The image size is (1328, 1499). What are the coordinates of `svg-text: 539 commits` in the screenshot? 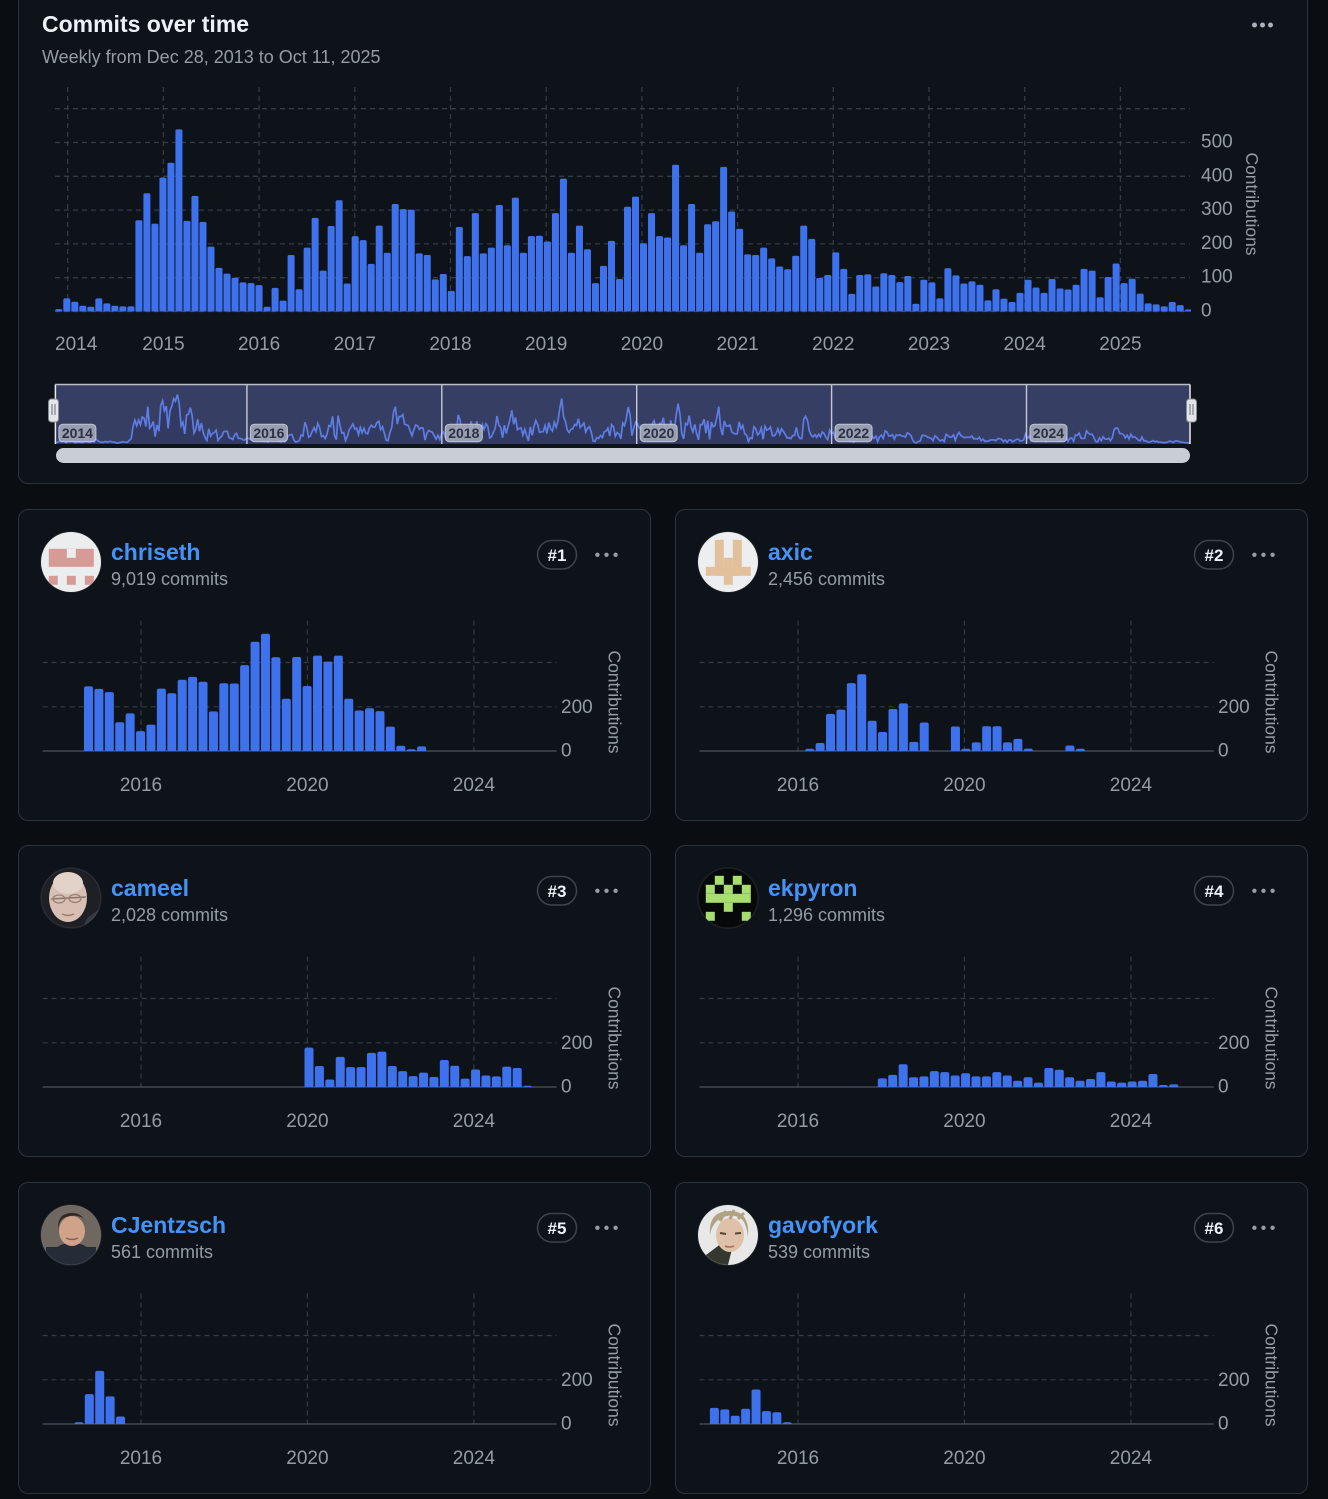 It's located at (819, 1252).